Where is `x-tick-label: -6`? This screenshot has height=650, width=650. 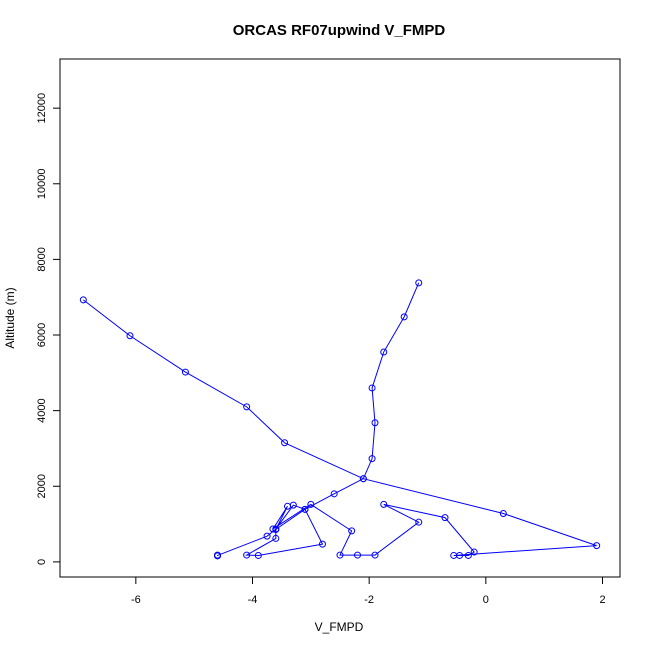
x-tick-label: -6 is located at coordinates (136, 600).